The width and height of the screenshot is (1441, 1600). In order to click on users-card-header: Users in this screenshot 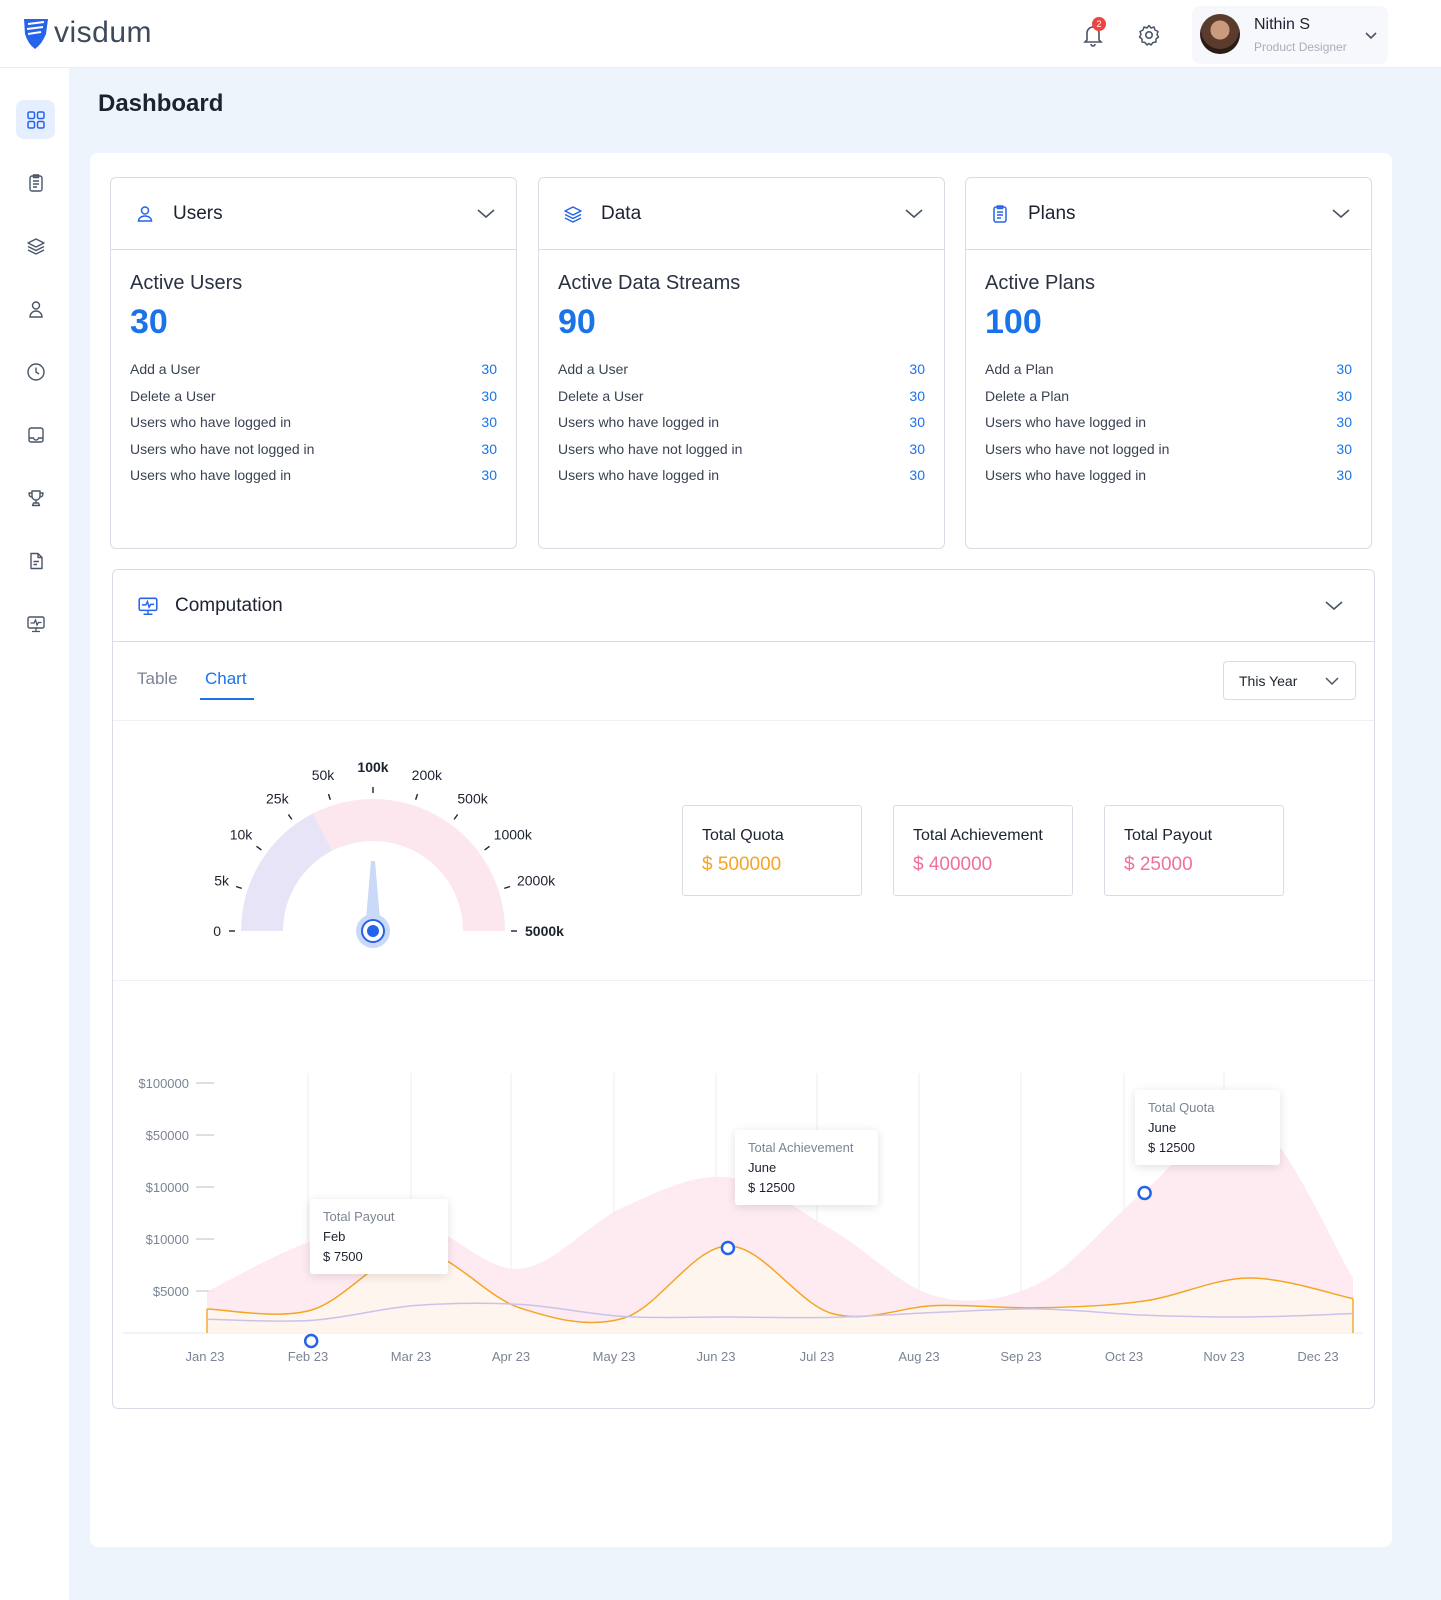, I will do `click(313, 214)`.